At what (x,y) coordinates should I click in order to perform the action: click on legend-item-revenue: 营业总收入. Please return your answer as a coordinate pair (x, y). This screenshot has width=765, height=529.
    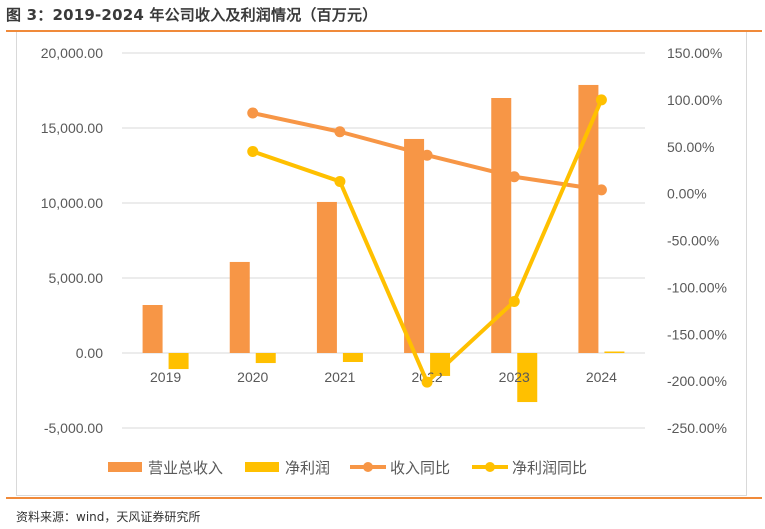
    Looking at the image, I should click on (165, 468).